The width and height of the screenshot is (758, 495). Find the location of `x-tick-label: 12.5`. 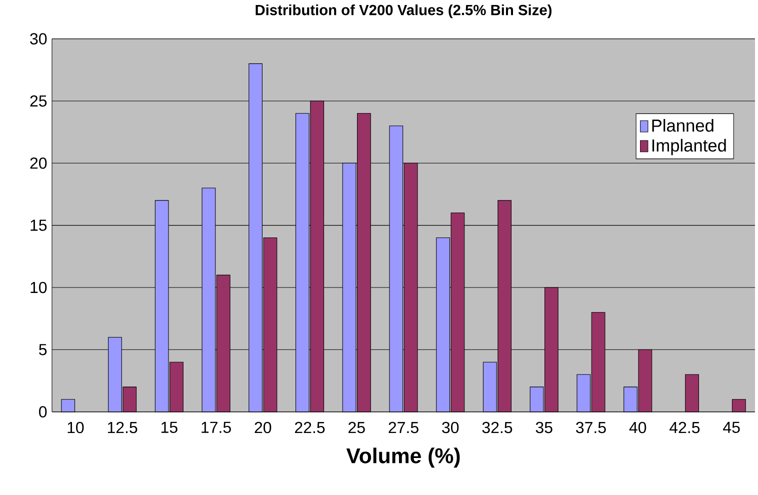

x-tick-label: 12.5 is located at coordinates (123, 428).